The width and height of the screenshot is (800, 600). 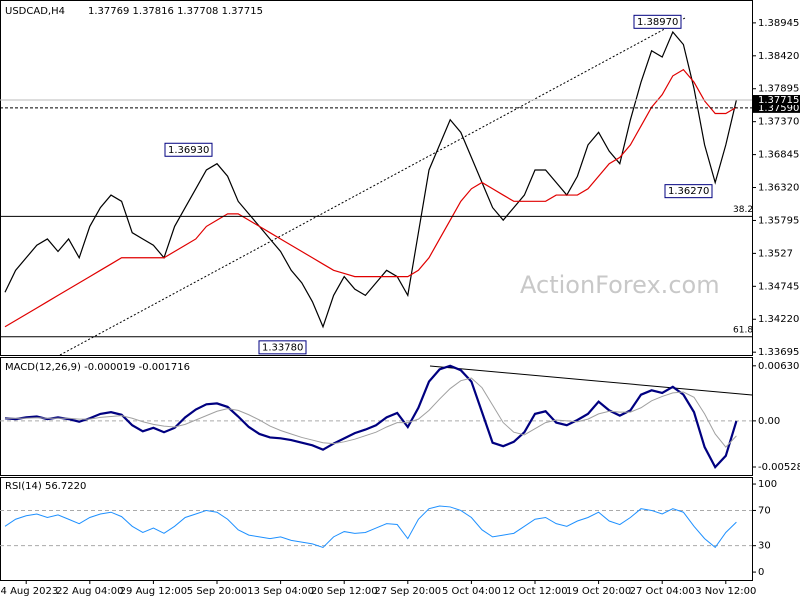 What do you see at coordinates (45, 486) in the screenshot?
I see `rsi-title: RSI(14) 56.7220` at bounding box center [45, 486].